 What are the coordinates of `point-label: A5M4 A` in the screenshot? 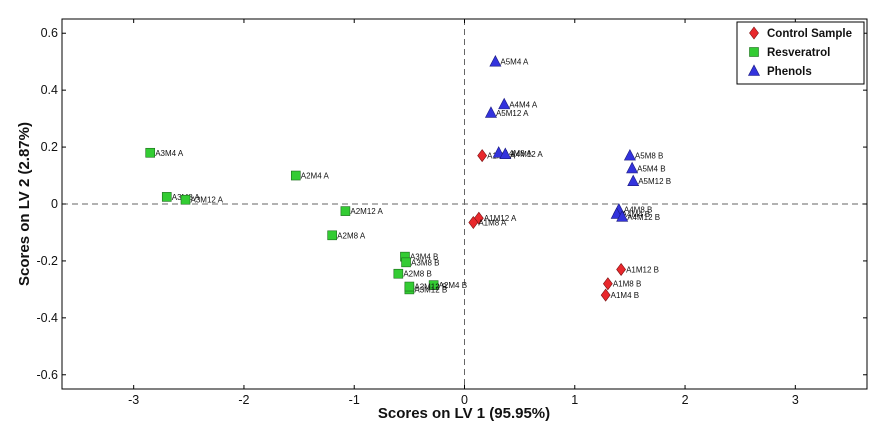 It's located at (514, 62).